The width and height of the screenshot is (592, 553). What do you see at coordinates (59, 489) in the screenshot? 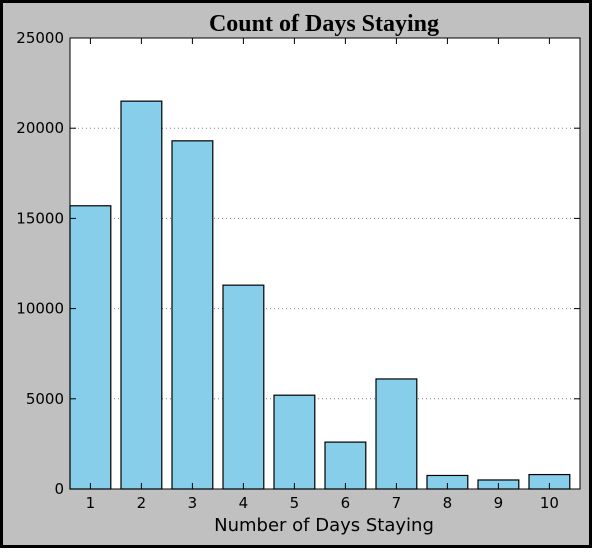
I see `y-tick-label: 0` at bounding box center [59, 489].